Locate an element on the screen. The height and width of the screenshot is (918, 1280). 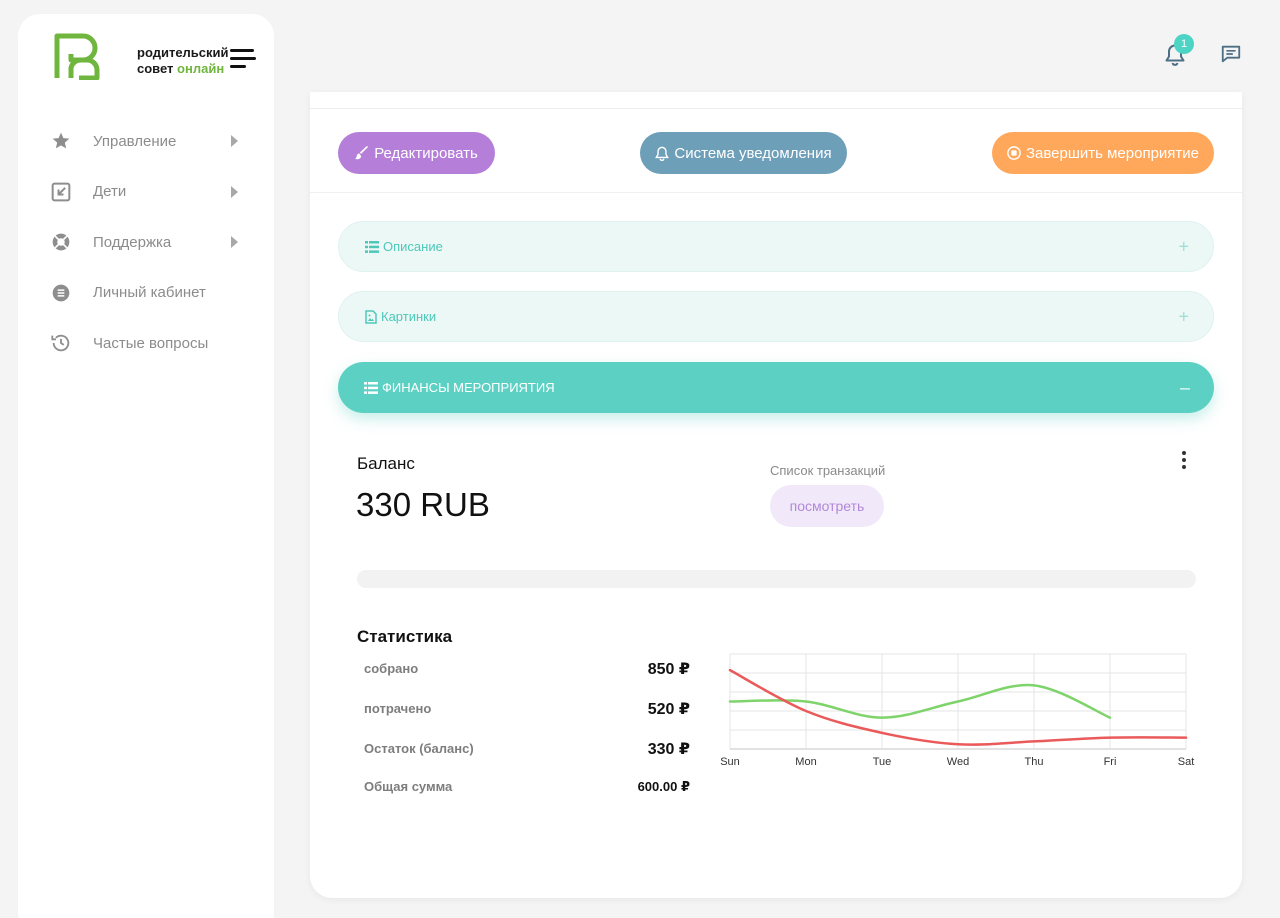
stat-value-remaining: 330 ₽ is located at coordinates (668, 749).